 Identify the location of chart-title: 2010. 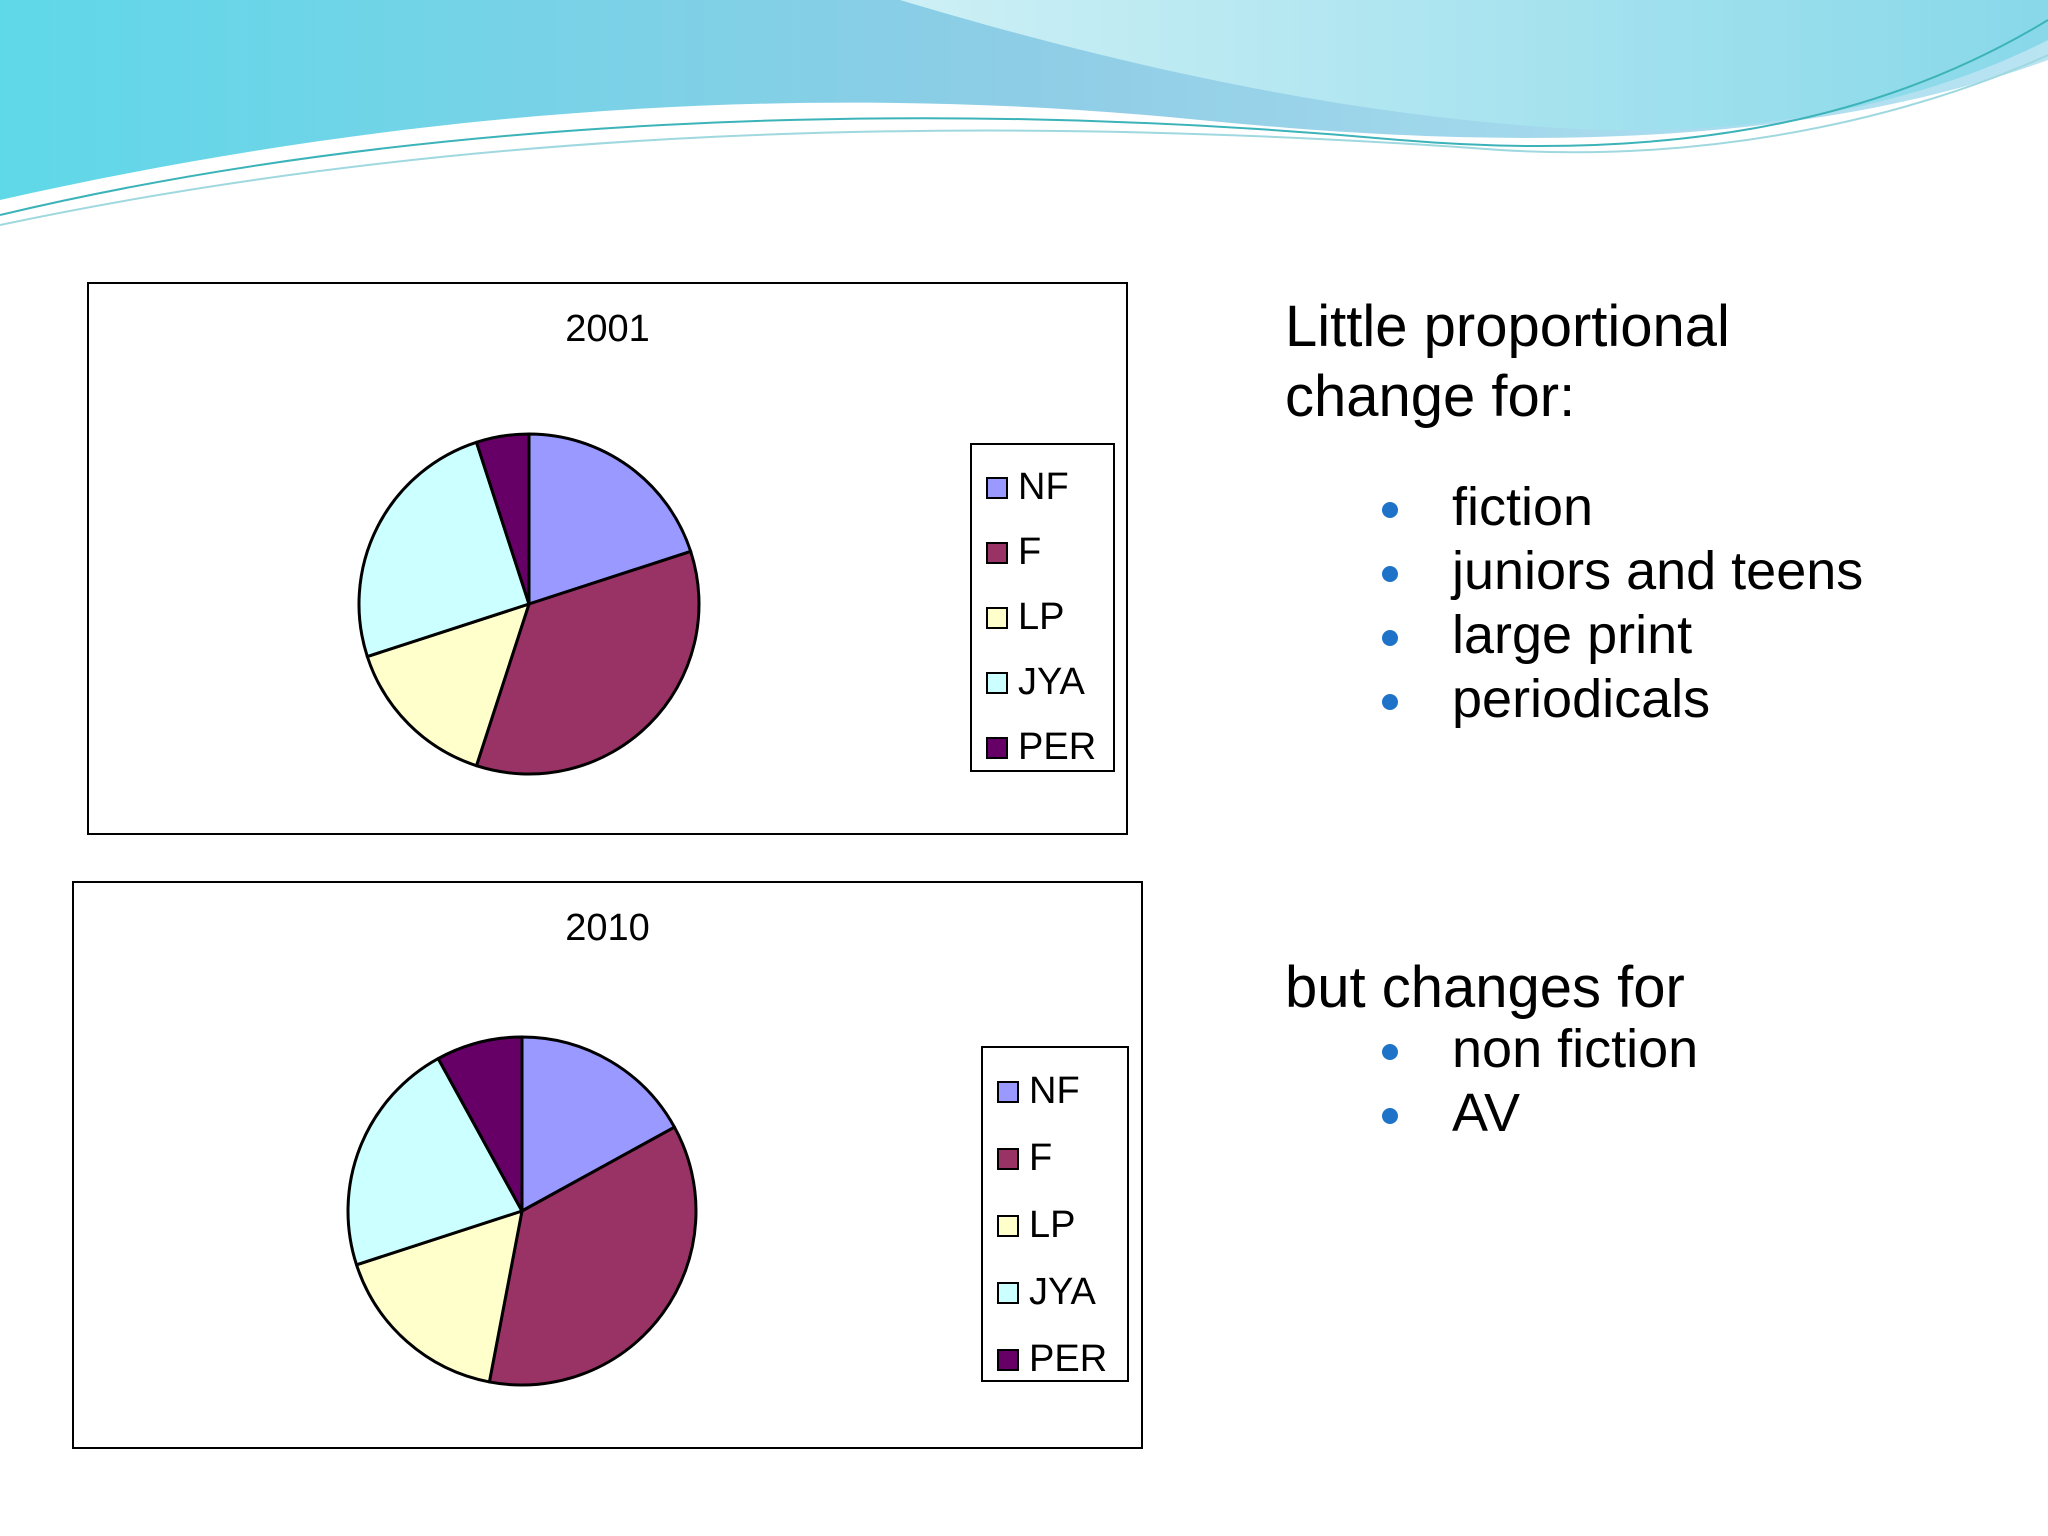
(607, 928).